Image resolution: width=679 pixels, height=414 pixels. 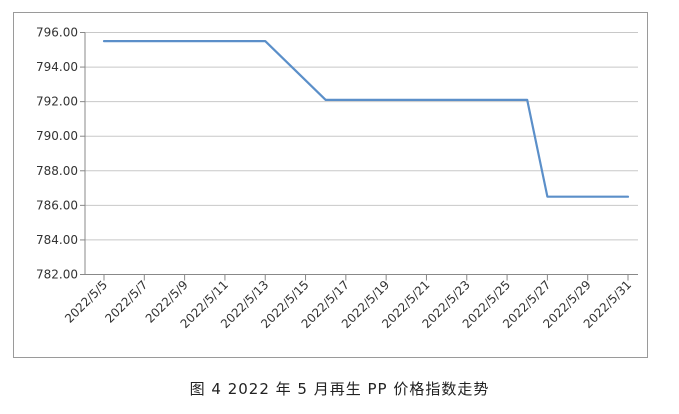 What do you see at coordinates (57, 67) in the screenshot?
I see `y-tick-label: 794.00` at bounding box center [57, 67].